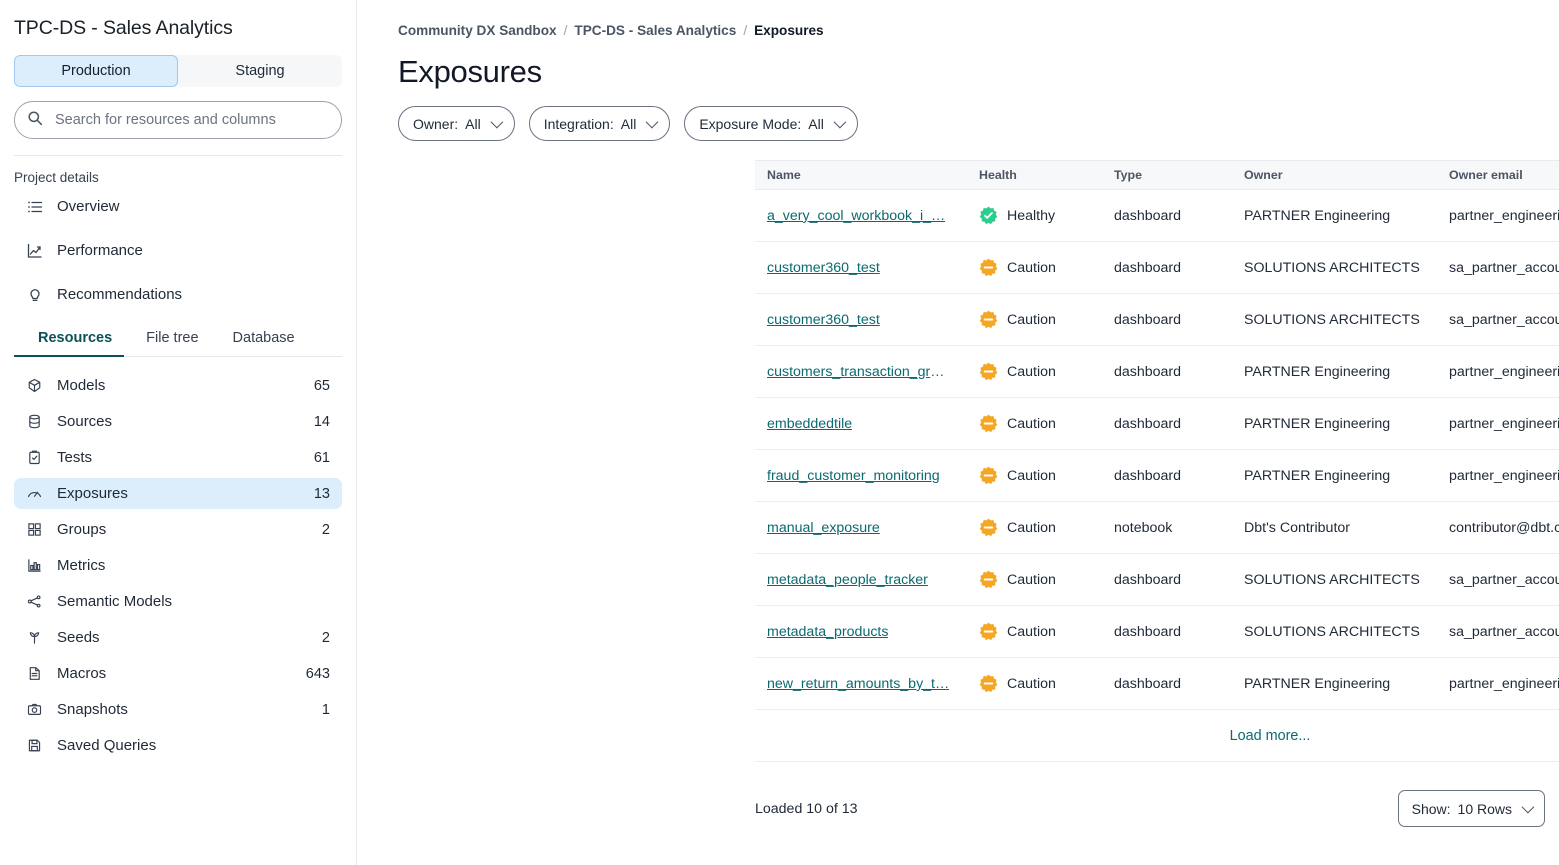 This screenshot has width=1559, height=865. What do you see at coordinates (853, 475) in the screenshot?
I see `exposure-name-link: fraud_customer_monitoring` at bounding box center [853, 475].